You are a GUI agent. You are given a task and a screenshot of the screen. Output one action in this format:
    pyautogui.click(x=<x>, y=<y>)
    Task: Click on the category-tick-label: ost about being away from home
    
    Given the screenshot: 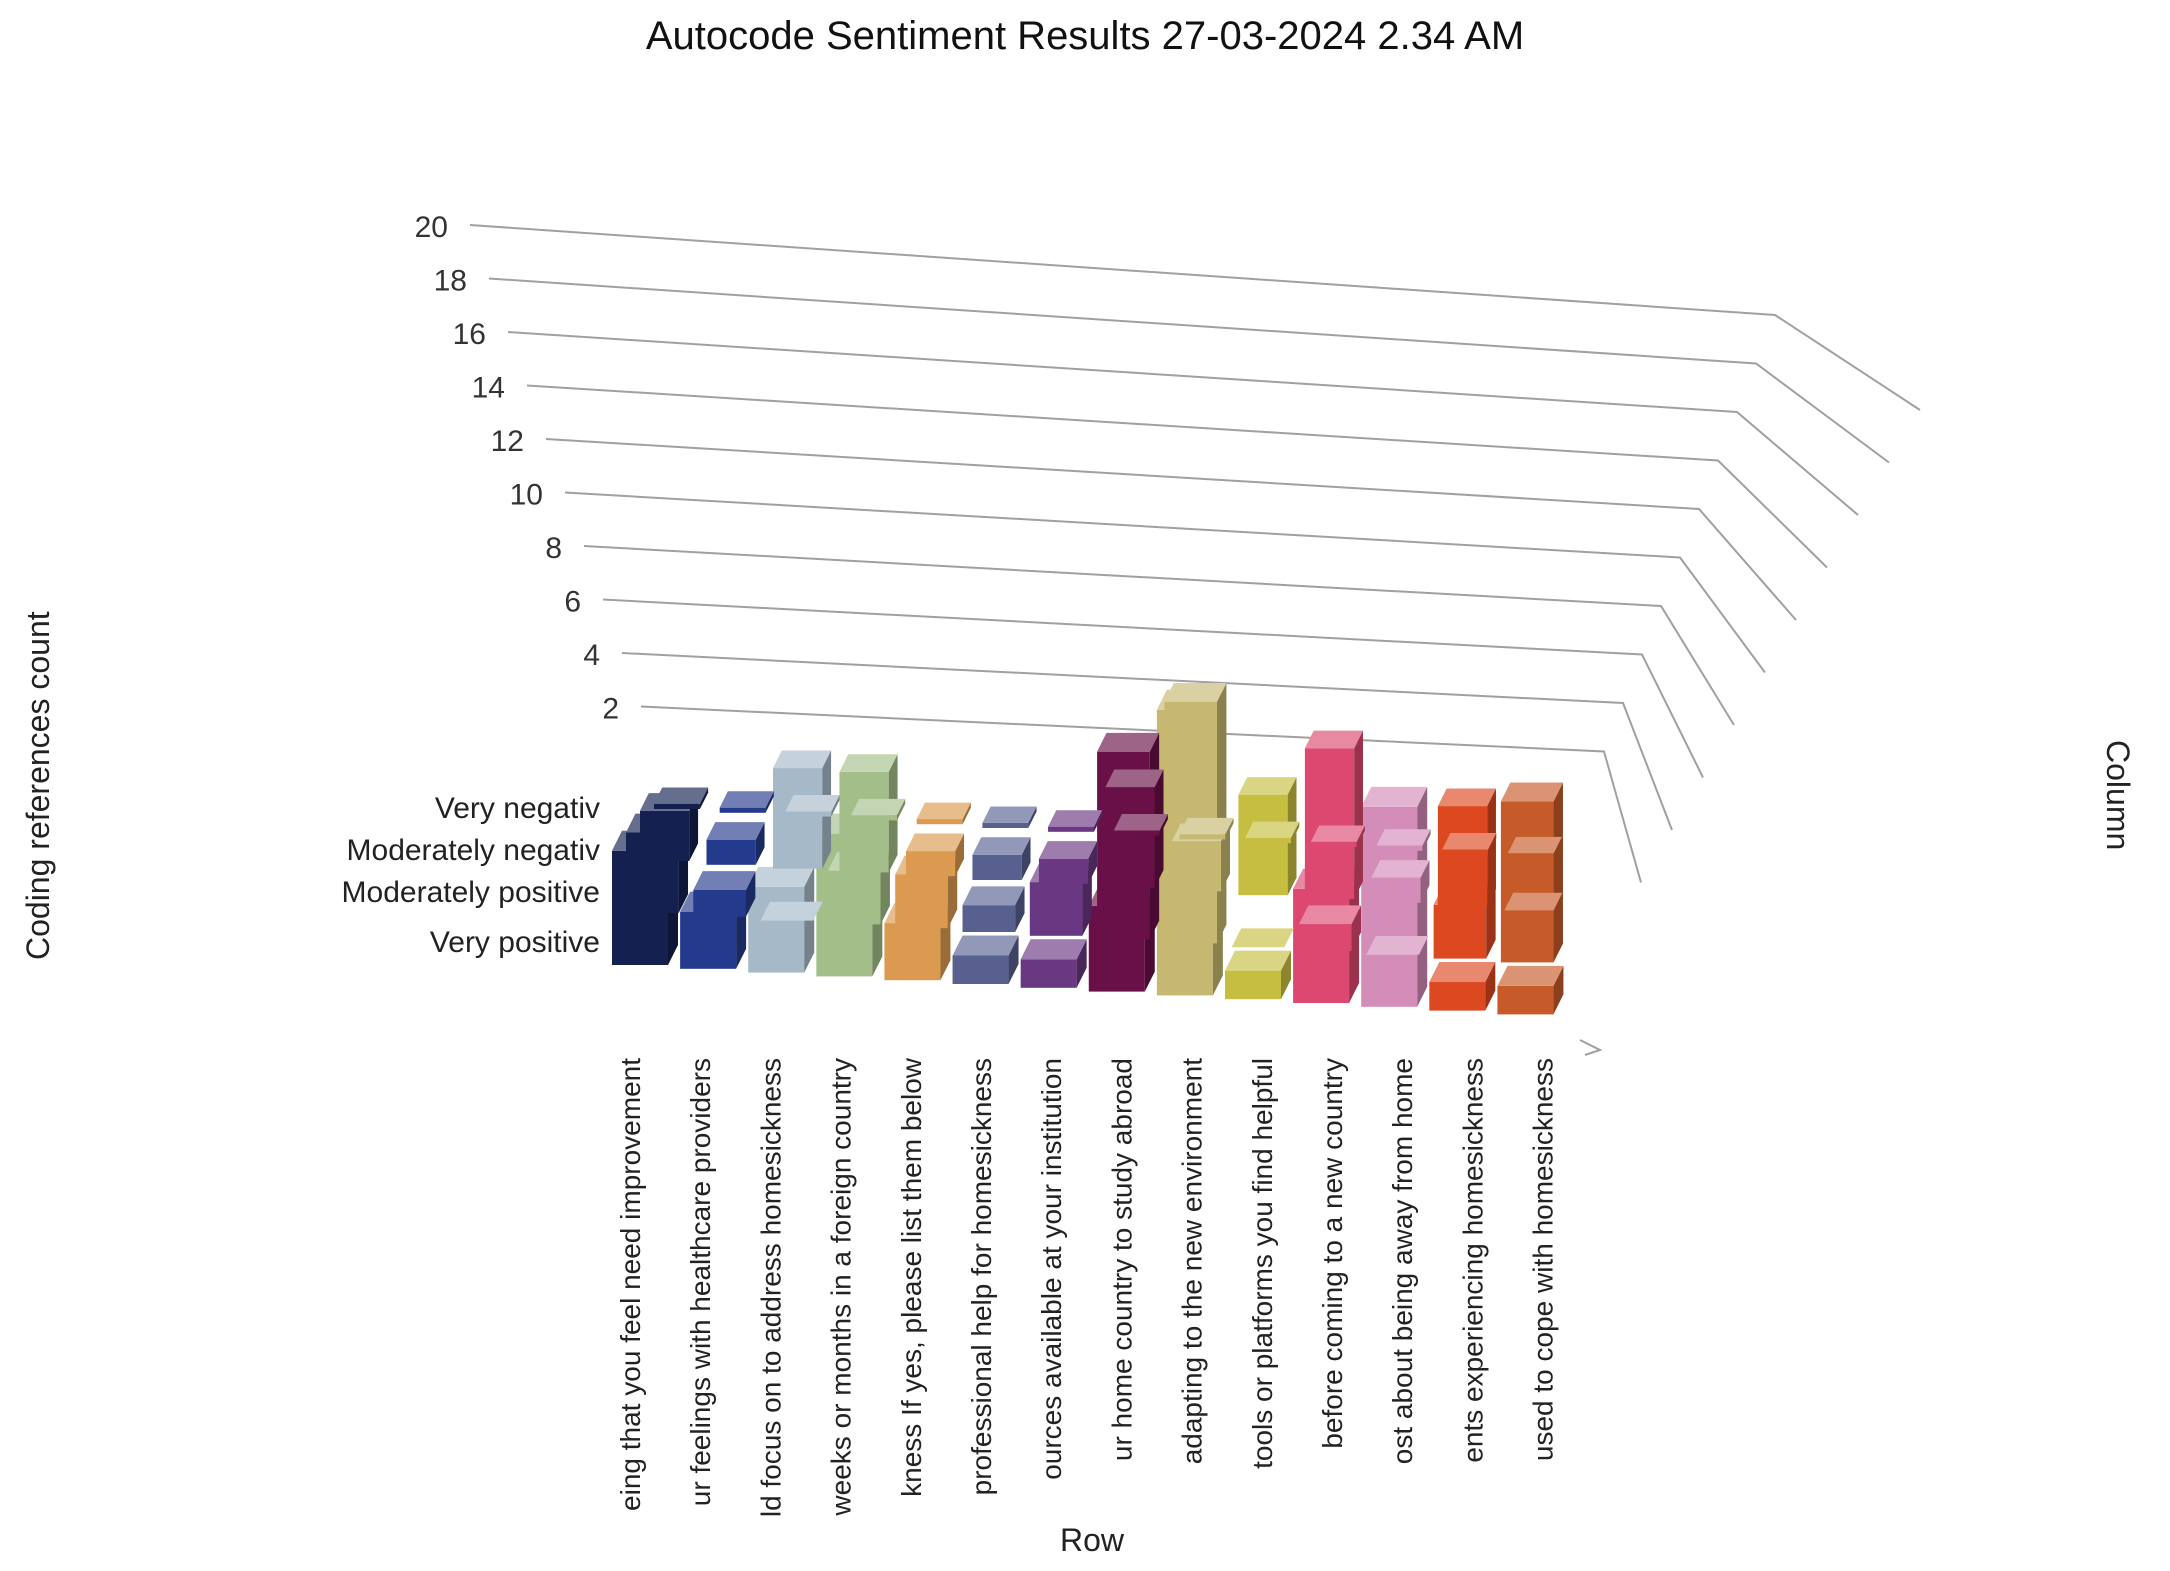 What is the action you would take?
    pyautogui.click(x=1402, y=1261)
    